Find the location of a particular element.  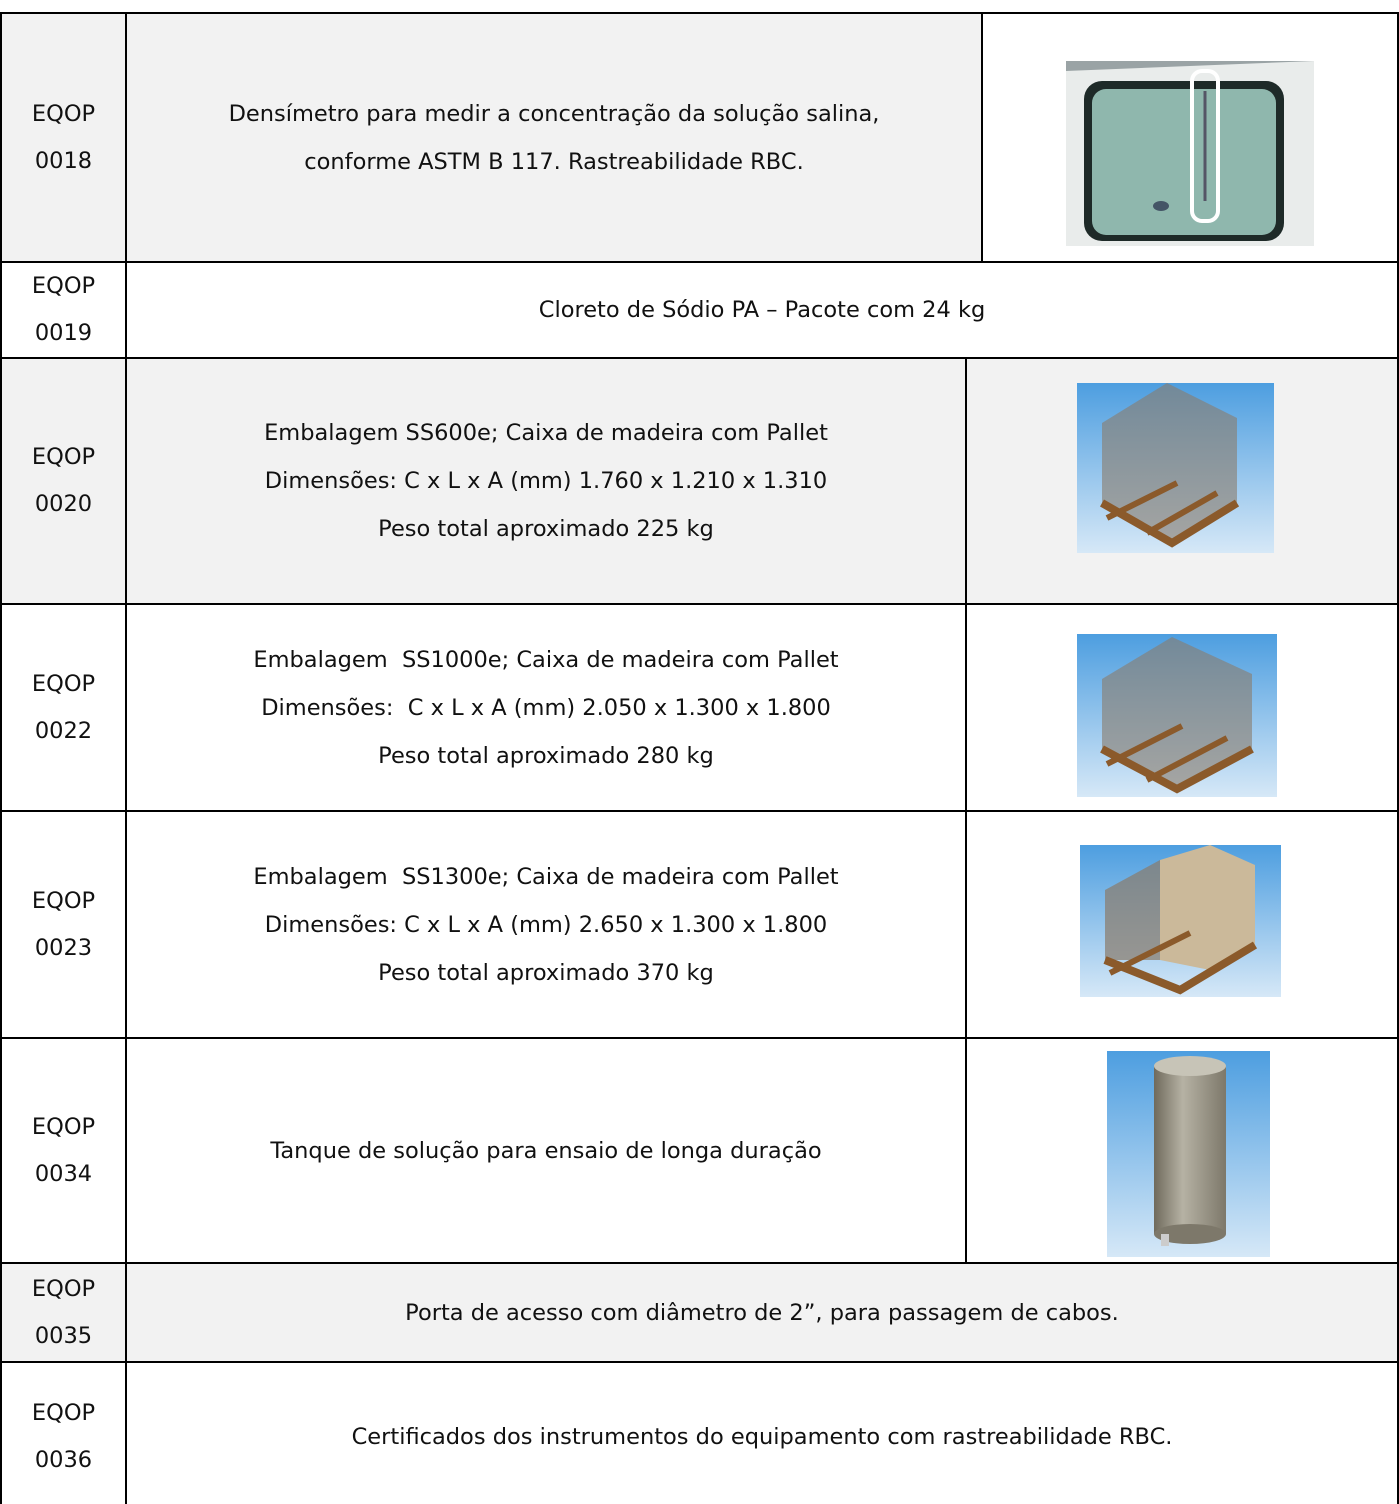

text-line: 0020 is located at coordinates (63, 504).